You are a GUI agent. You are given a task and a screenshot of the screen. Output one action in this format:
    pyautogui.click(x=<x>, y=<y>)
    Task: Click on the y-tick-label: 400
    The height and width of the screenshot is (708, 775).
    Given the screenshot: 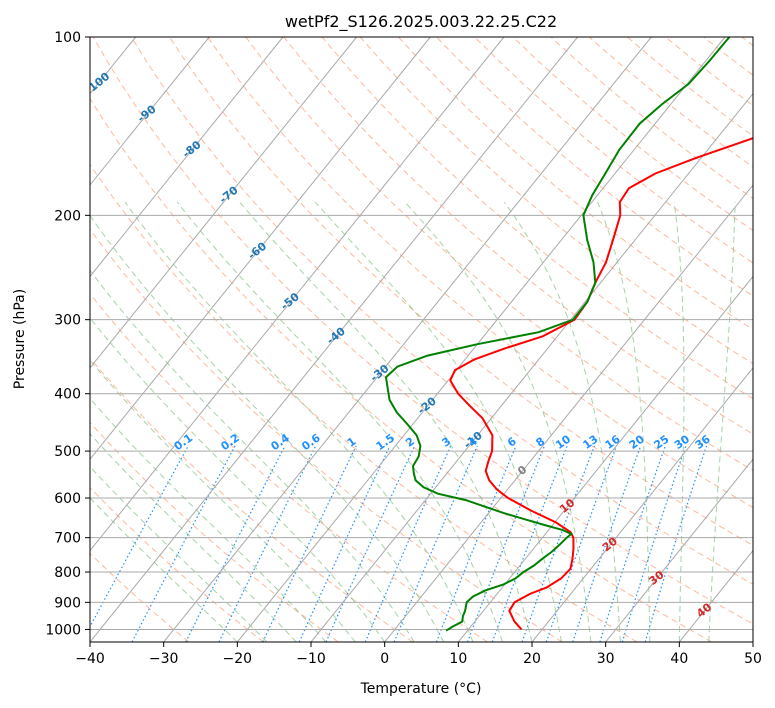 What is the action you would take?
    pyautogui.click(x=67, y=395)
    